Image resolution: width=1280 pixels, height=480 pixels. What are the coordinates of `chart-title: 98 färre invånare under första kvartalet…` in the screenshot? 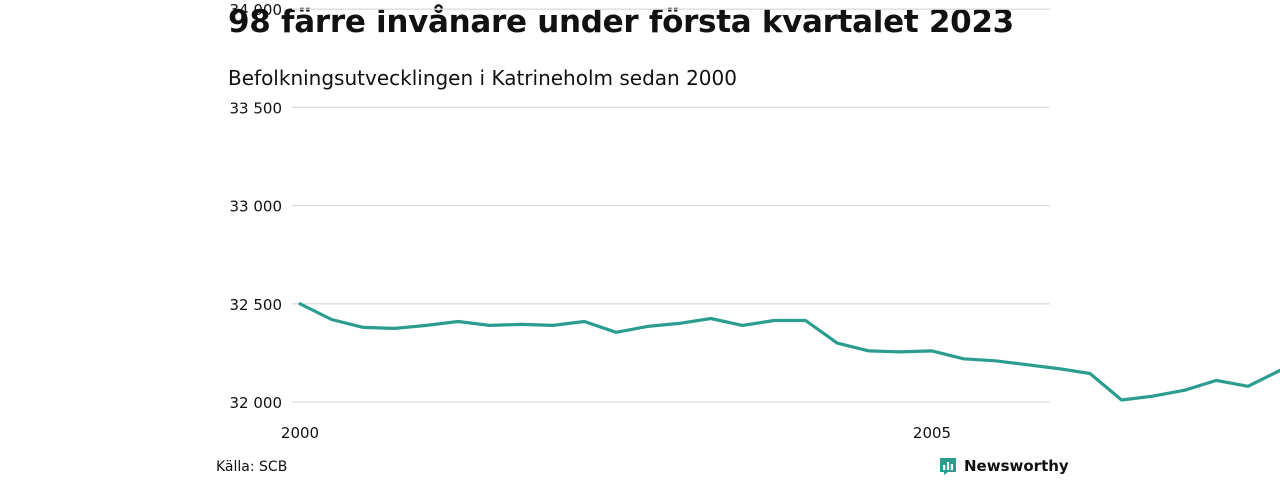 It's located at (621, 22).